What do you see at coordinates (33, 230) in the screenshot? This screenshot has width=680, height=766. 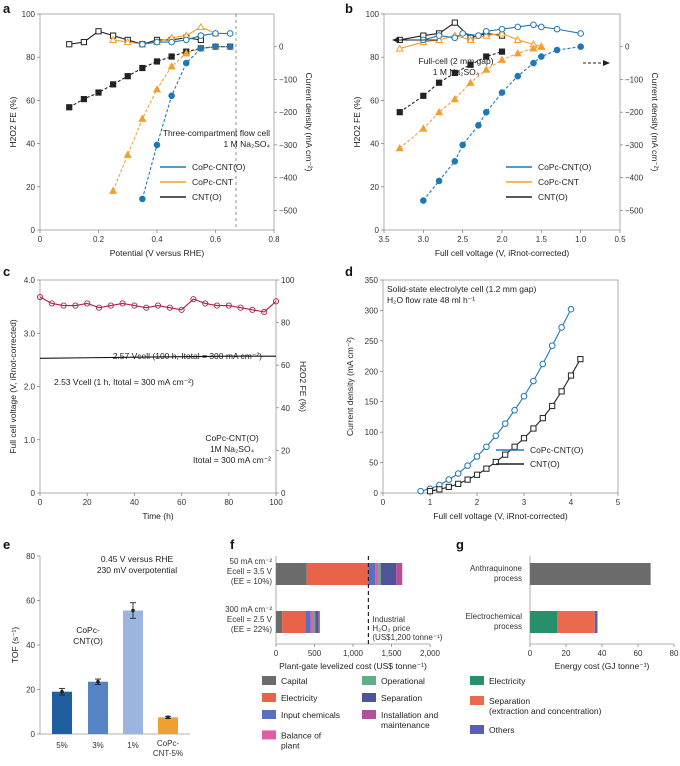 I see `panel-a-yl-tick-label: 0` at bounding box center [33, 230].